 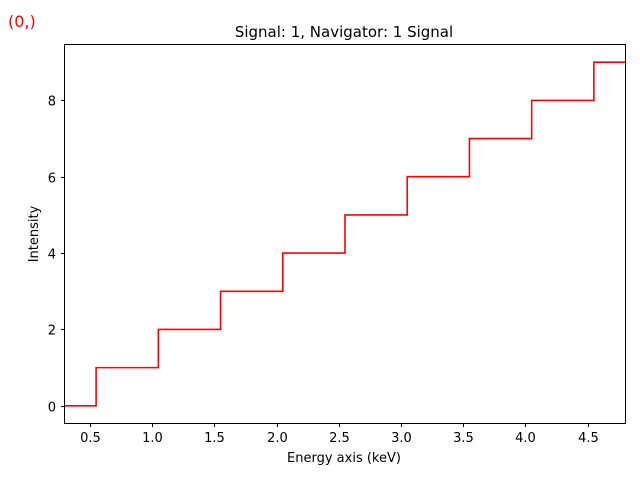 What do you see at coordinates (401, 438) in the screenshot?
I see `x-tick-label: 3.0` at bounding box center [401, 438].